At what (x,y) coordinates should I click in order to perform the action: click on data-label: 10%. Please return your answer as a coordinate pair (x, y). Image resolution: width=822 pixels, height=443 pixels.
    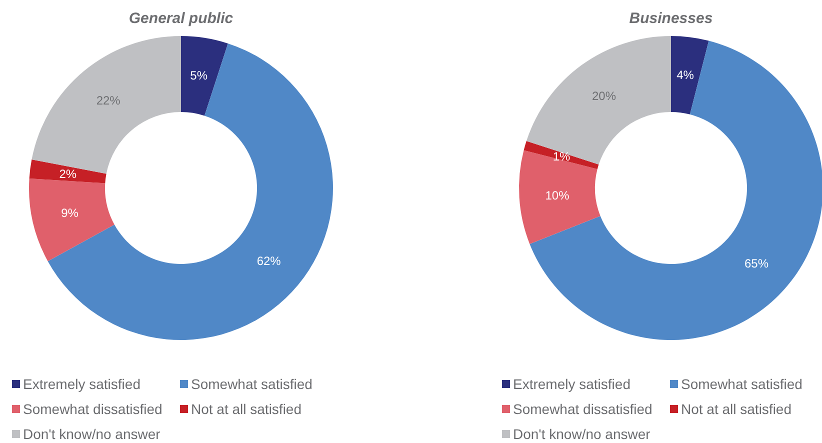
    Looking at the image, I should click on (557, 195).